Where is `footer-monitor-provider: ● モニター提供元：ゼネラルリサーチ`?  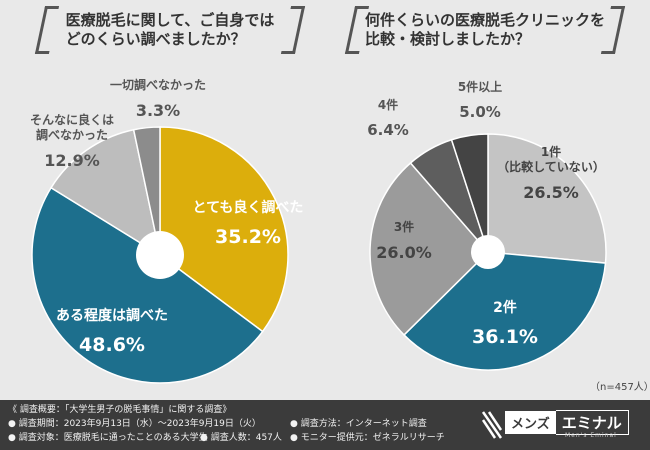 footer-monitor-provider: ● モニター提供元：ゼネラルリサーチ is located at coordinates (367, 438).